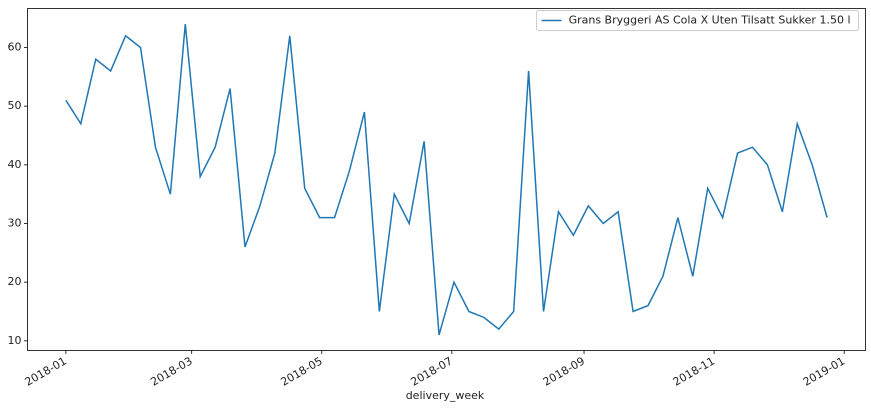 This screenshot has height=408, width=871. What do you see at coordinates (301, 371) in the screenshot?
I see `x-tick-label: 2018-05` at bounding box center [301, 371].